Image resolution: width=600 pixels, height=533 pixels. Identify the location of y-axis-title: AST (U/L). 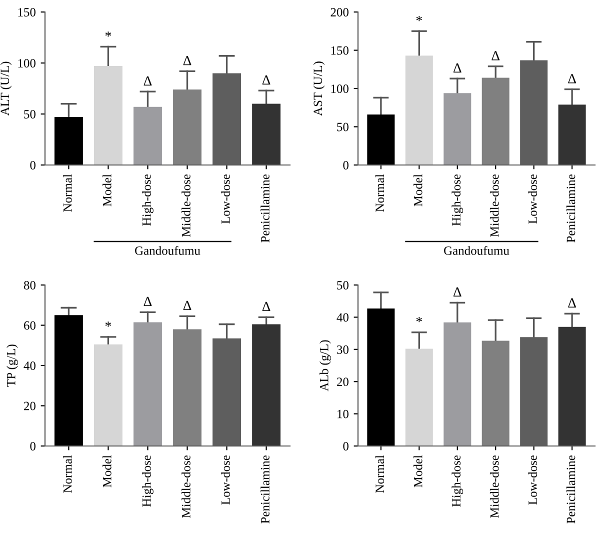
(319, 89).